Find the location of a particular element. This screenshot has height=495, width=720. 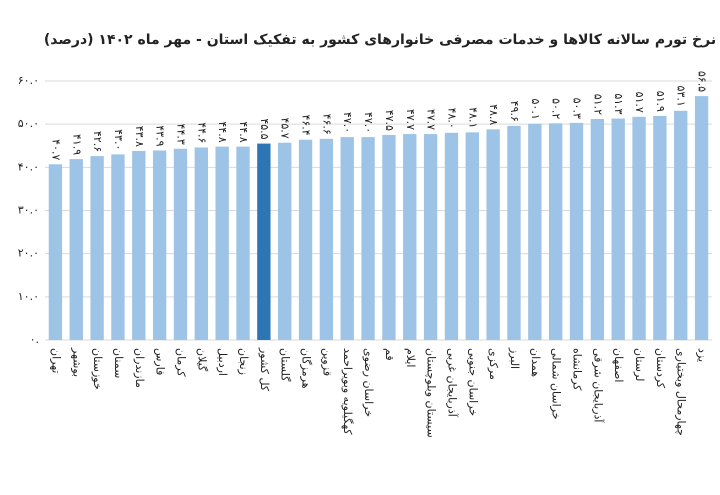

x-tick-label: همدان is located at coordinates (535, 362).